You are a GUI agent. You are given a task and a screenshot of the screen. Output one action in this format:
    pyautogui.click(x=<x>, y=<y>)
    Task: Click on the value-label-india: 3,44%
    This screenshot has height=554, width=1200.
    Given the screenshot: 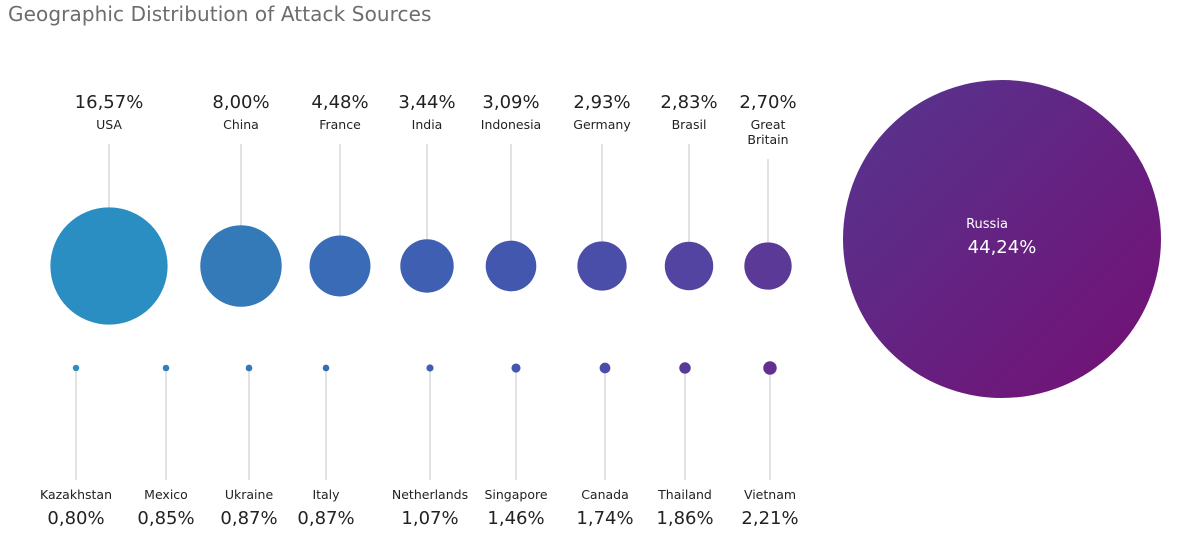 What is the action you would take?
    pyautogui.click(x=426, y=102)
    